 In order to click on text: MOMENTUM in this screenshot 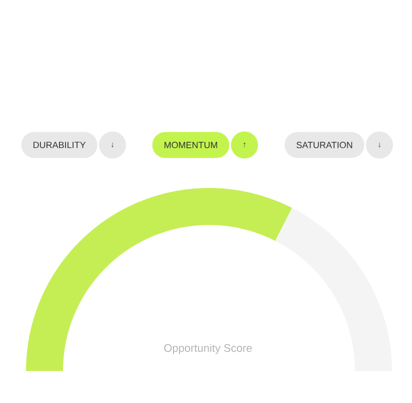, I will do `click(191, 145)`.